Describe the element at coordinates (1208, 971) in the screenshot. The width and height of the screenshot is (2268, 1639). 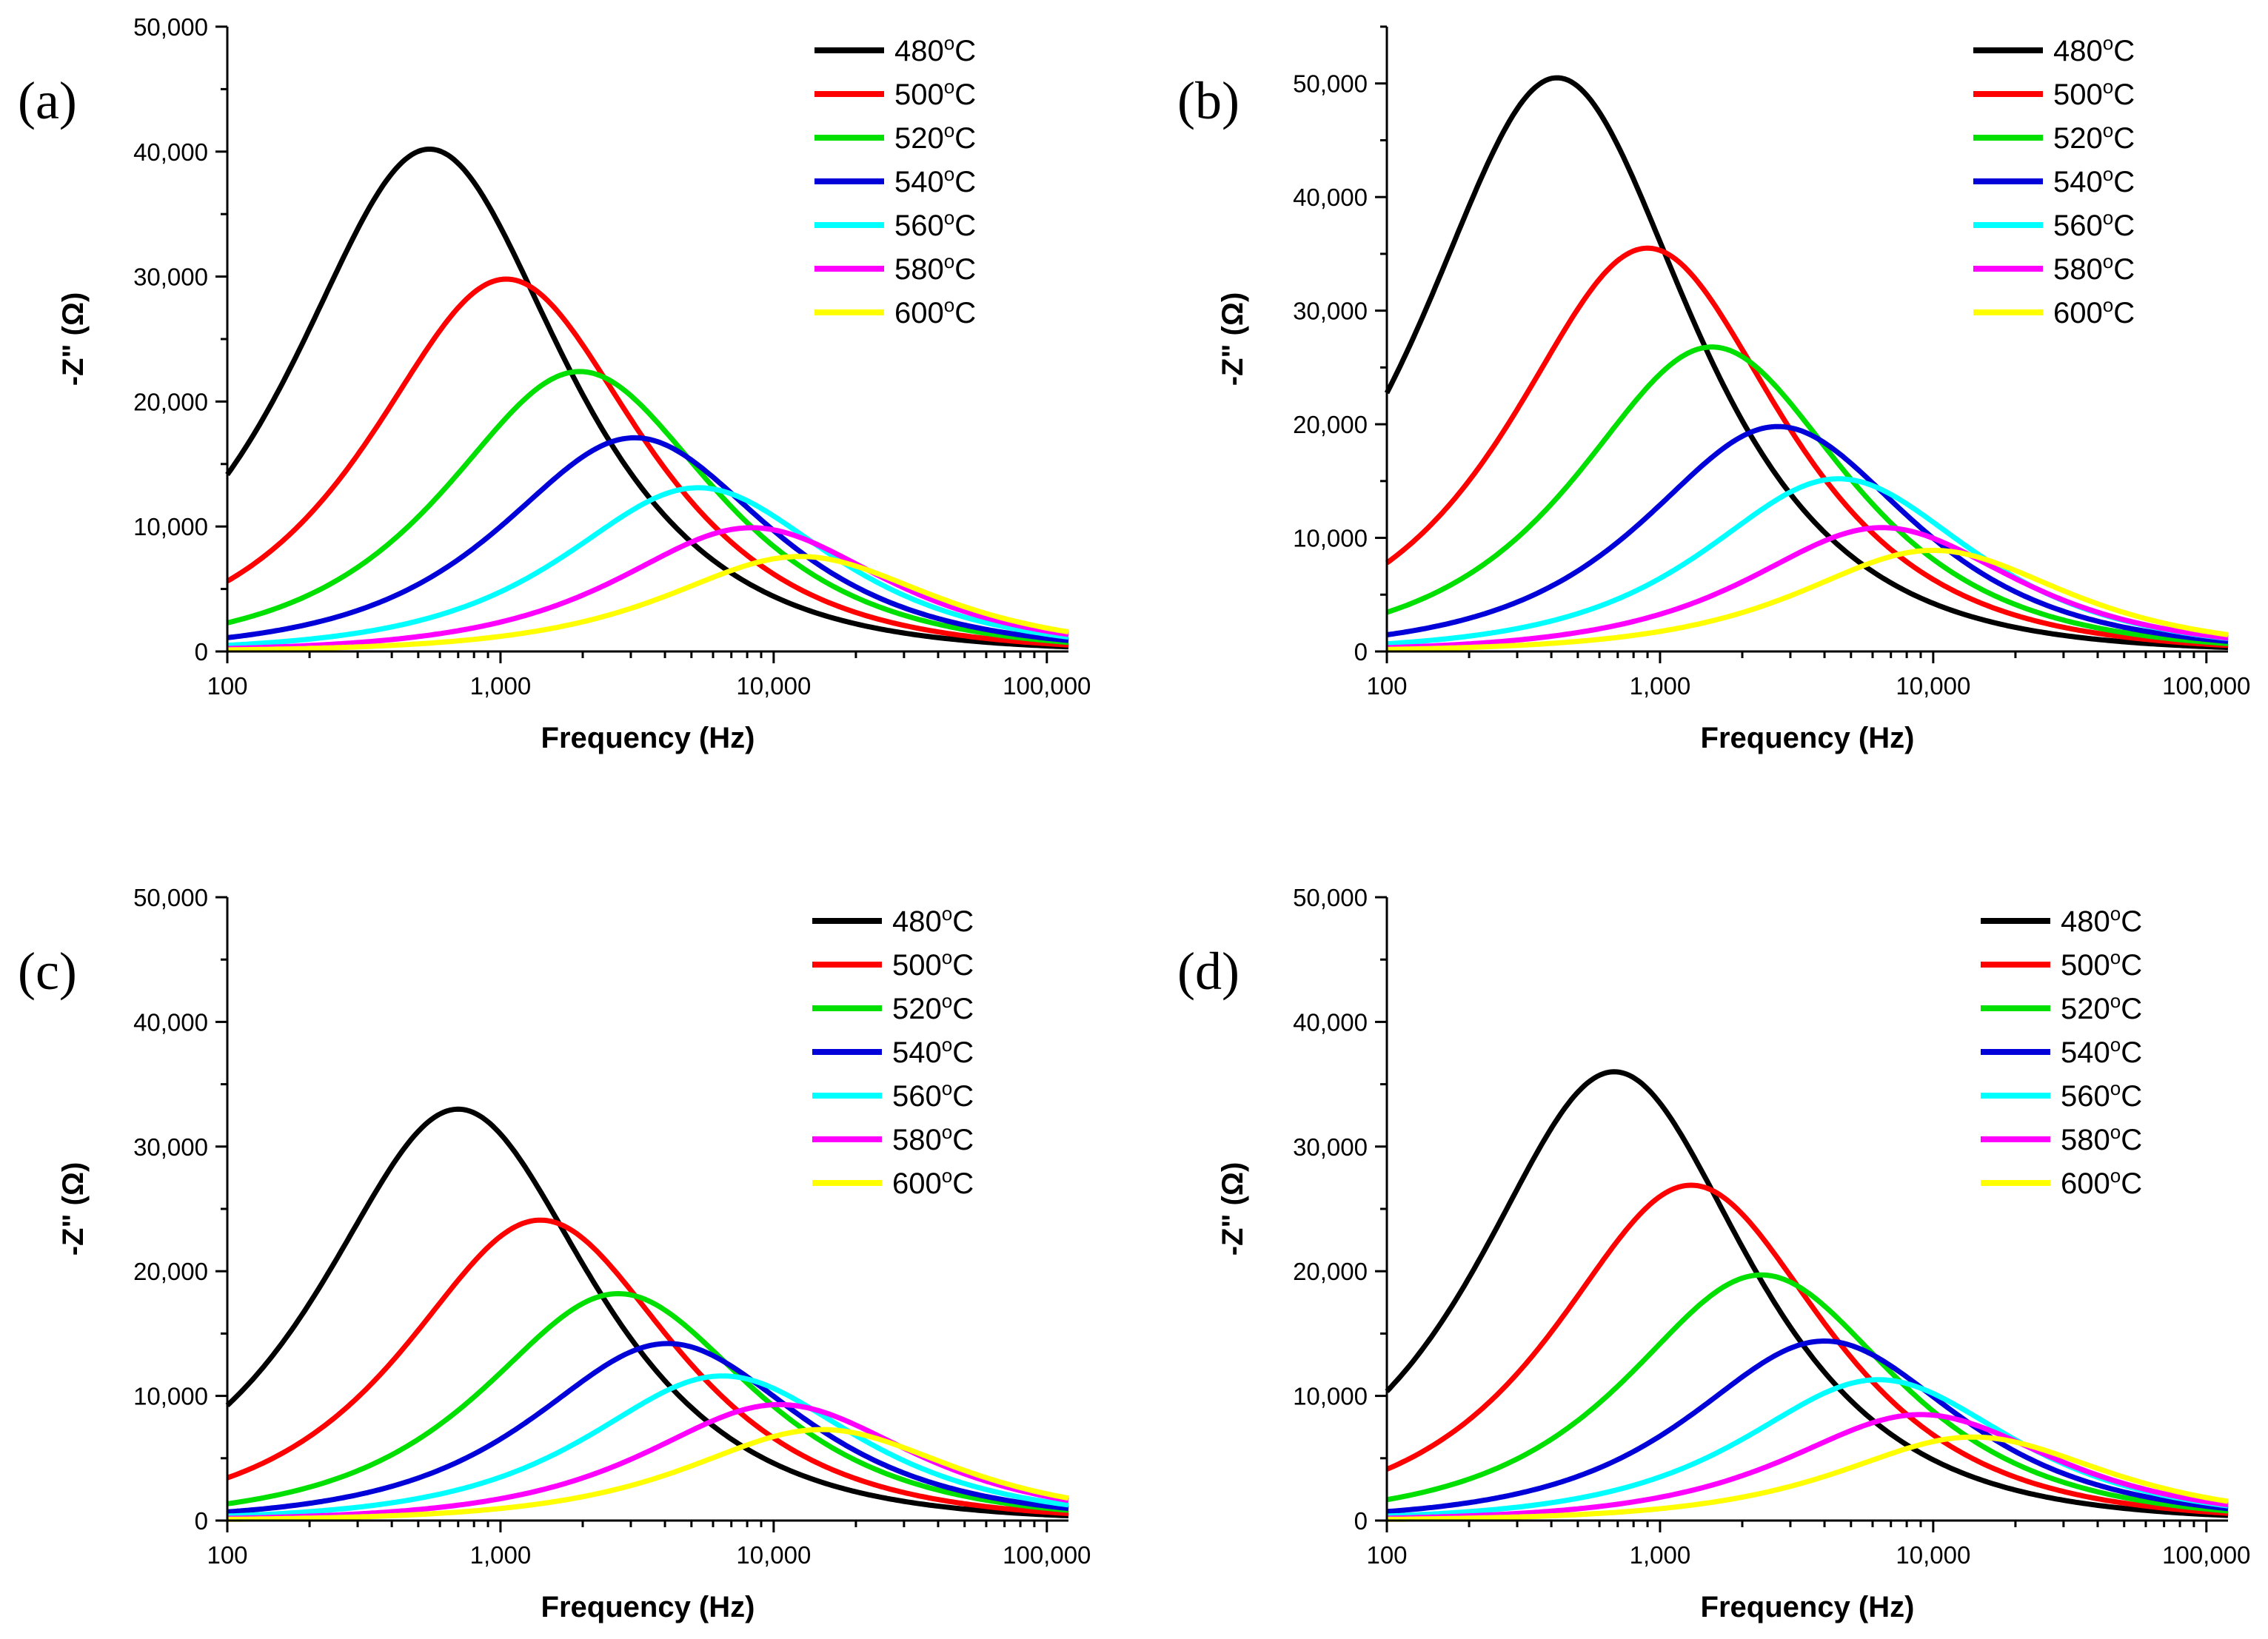
I see `panel-label: (d)` at that location.